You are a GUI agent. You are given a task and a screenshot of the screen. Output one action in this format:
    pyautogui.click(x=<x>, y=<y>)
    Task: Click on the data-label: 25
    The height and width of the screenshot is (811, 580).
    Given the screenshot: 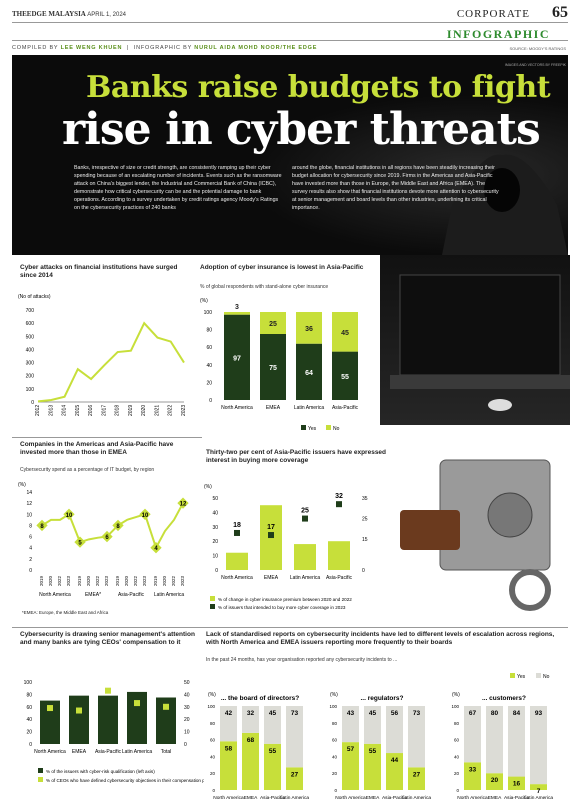 What is the action you would take?
    pyautogui.click(x=305, y=511)
    